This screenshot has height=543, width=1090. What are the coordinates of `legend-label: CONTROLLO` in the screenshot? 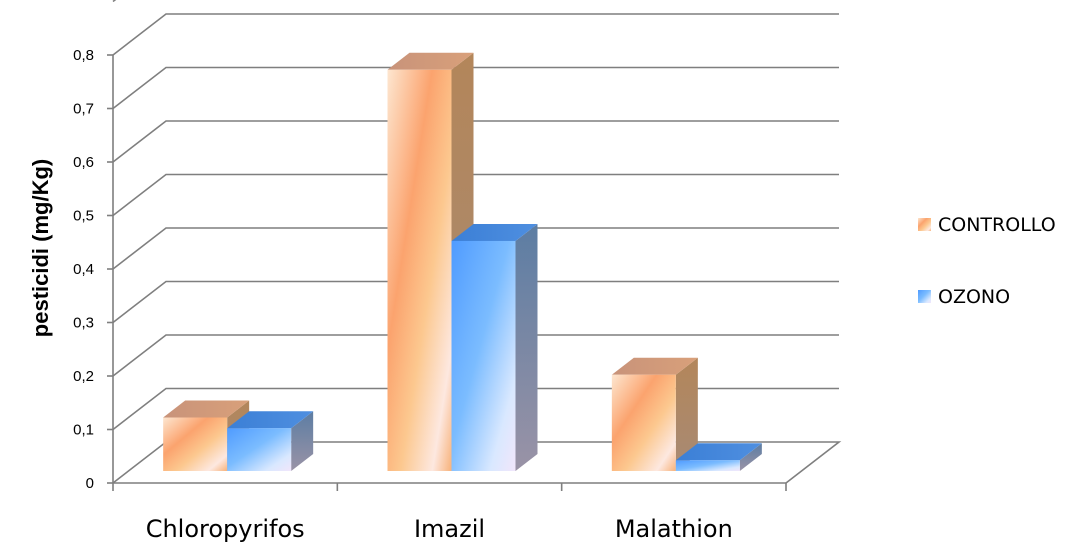 It's located at (997, 225).